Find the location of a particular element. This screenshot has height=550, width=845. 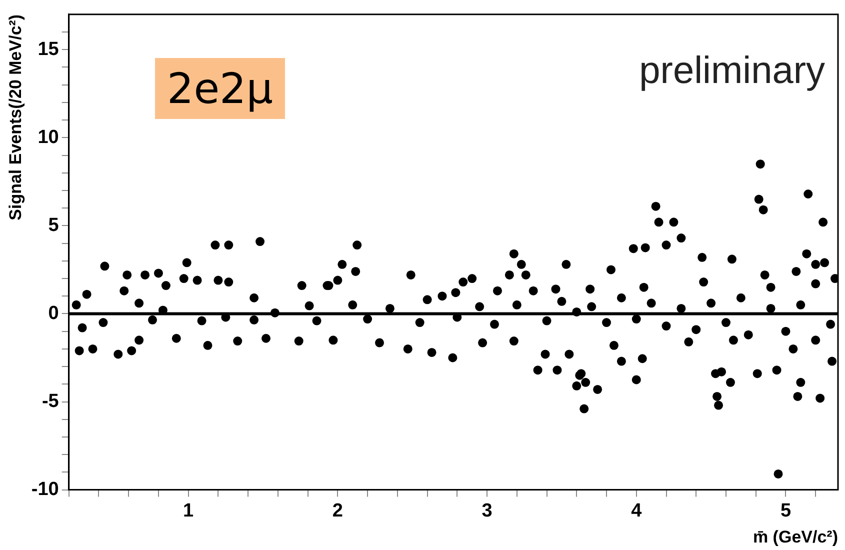

annotation: preliminary is located at coordinates (732, 71).